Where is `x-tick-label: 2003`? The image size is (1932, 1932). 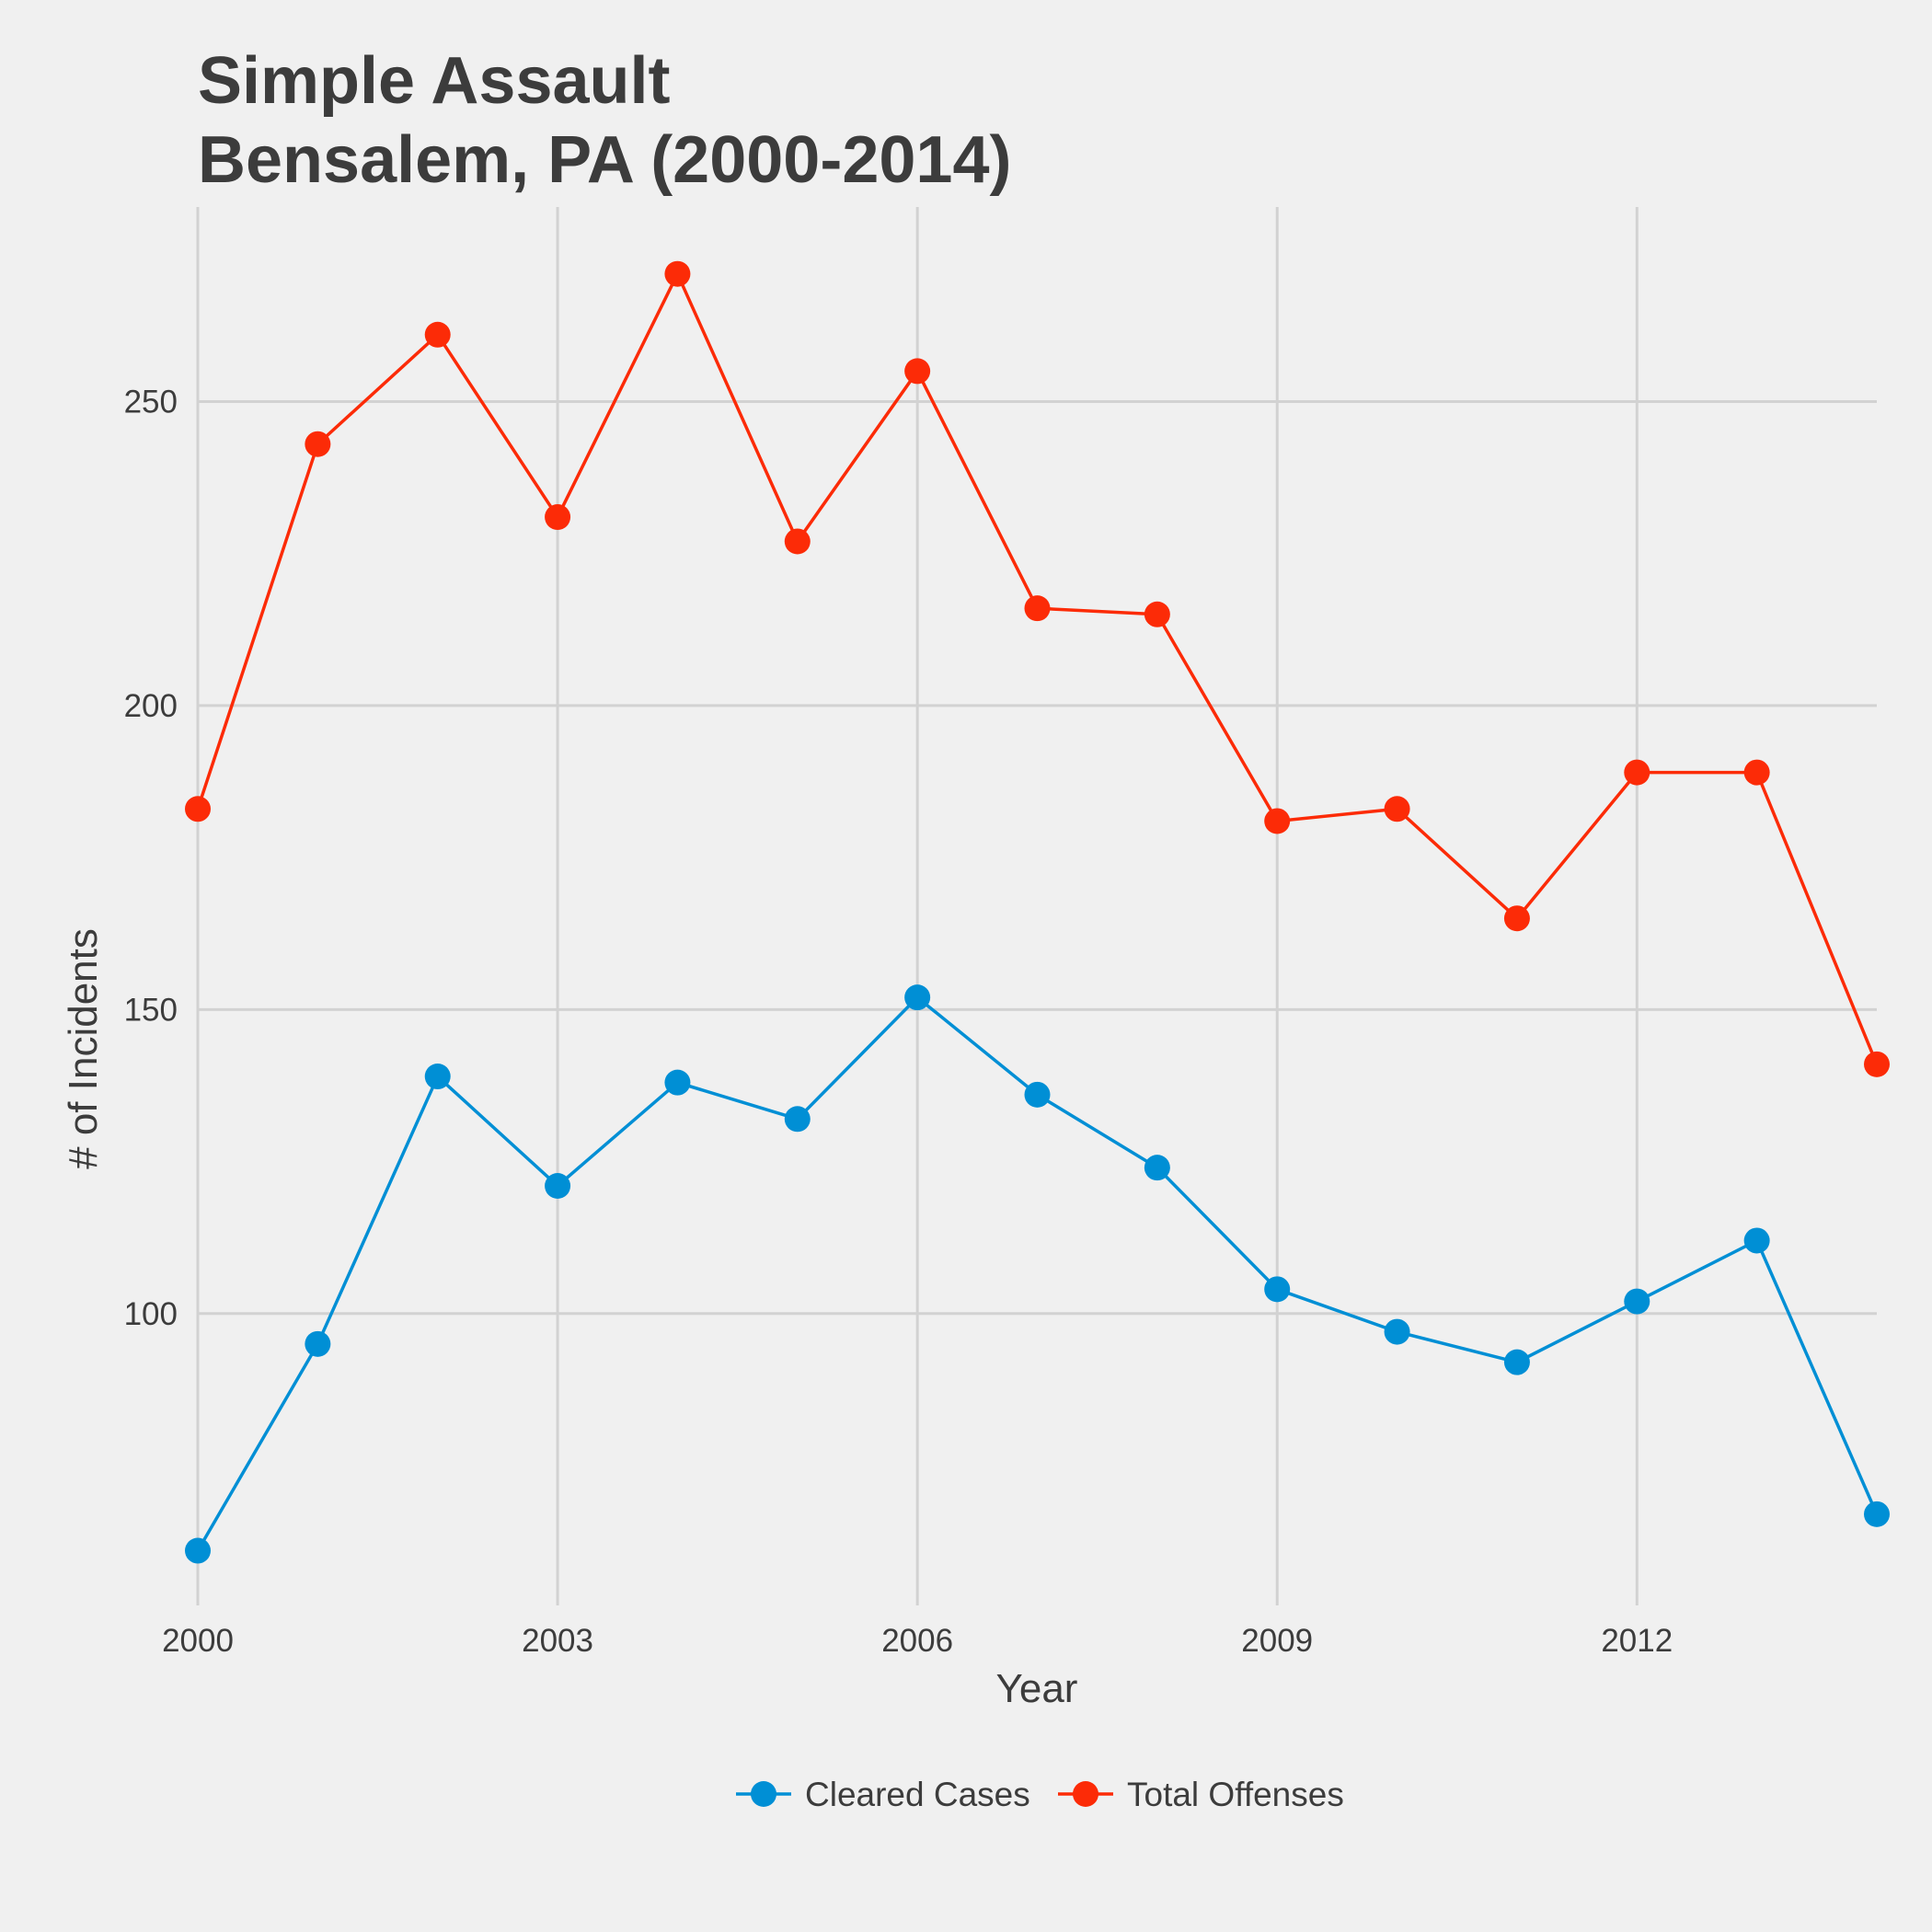
x-tick-label: 2003 is located at coordinates (557, 1641).